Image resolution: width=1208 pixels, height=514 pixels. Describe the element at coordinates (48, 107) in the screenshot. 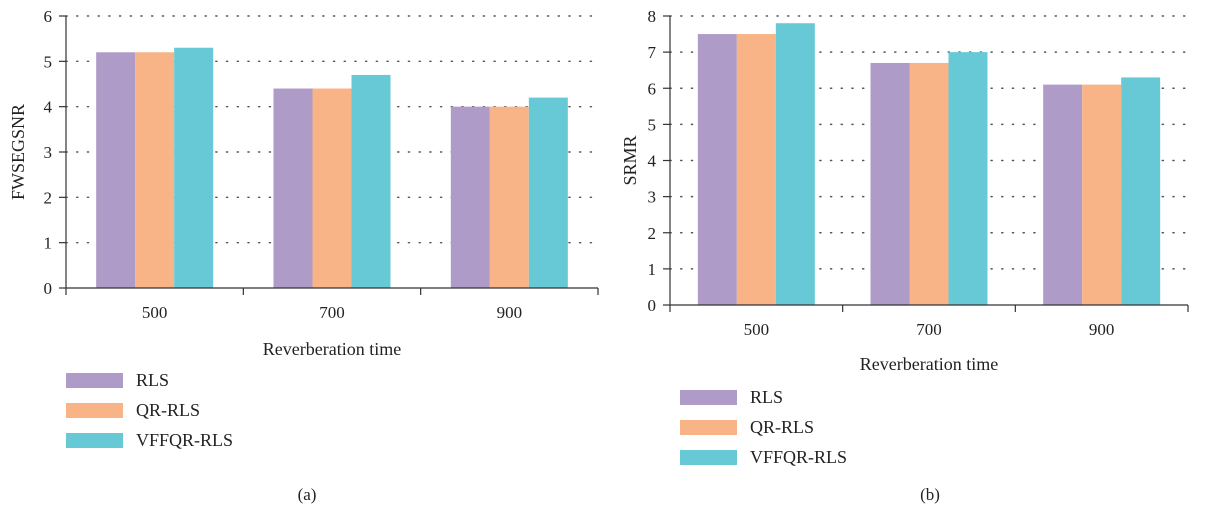

I see `chart0-y-tick-label: 4` at that location.